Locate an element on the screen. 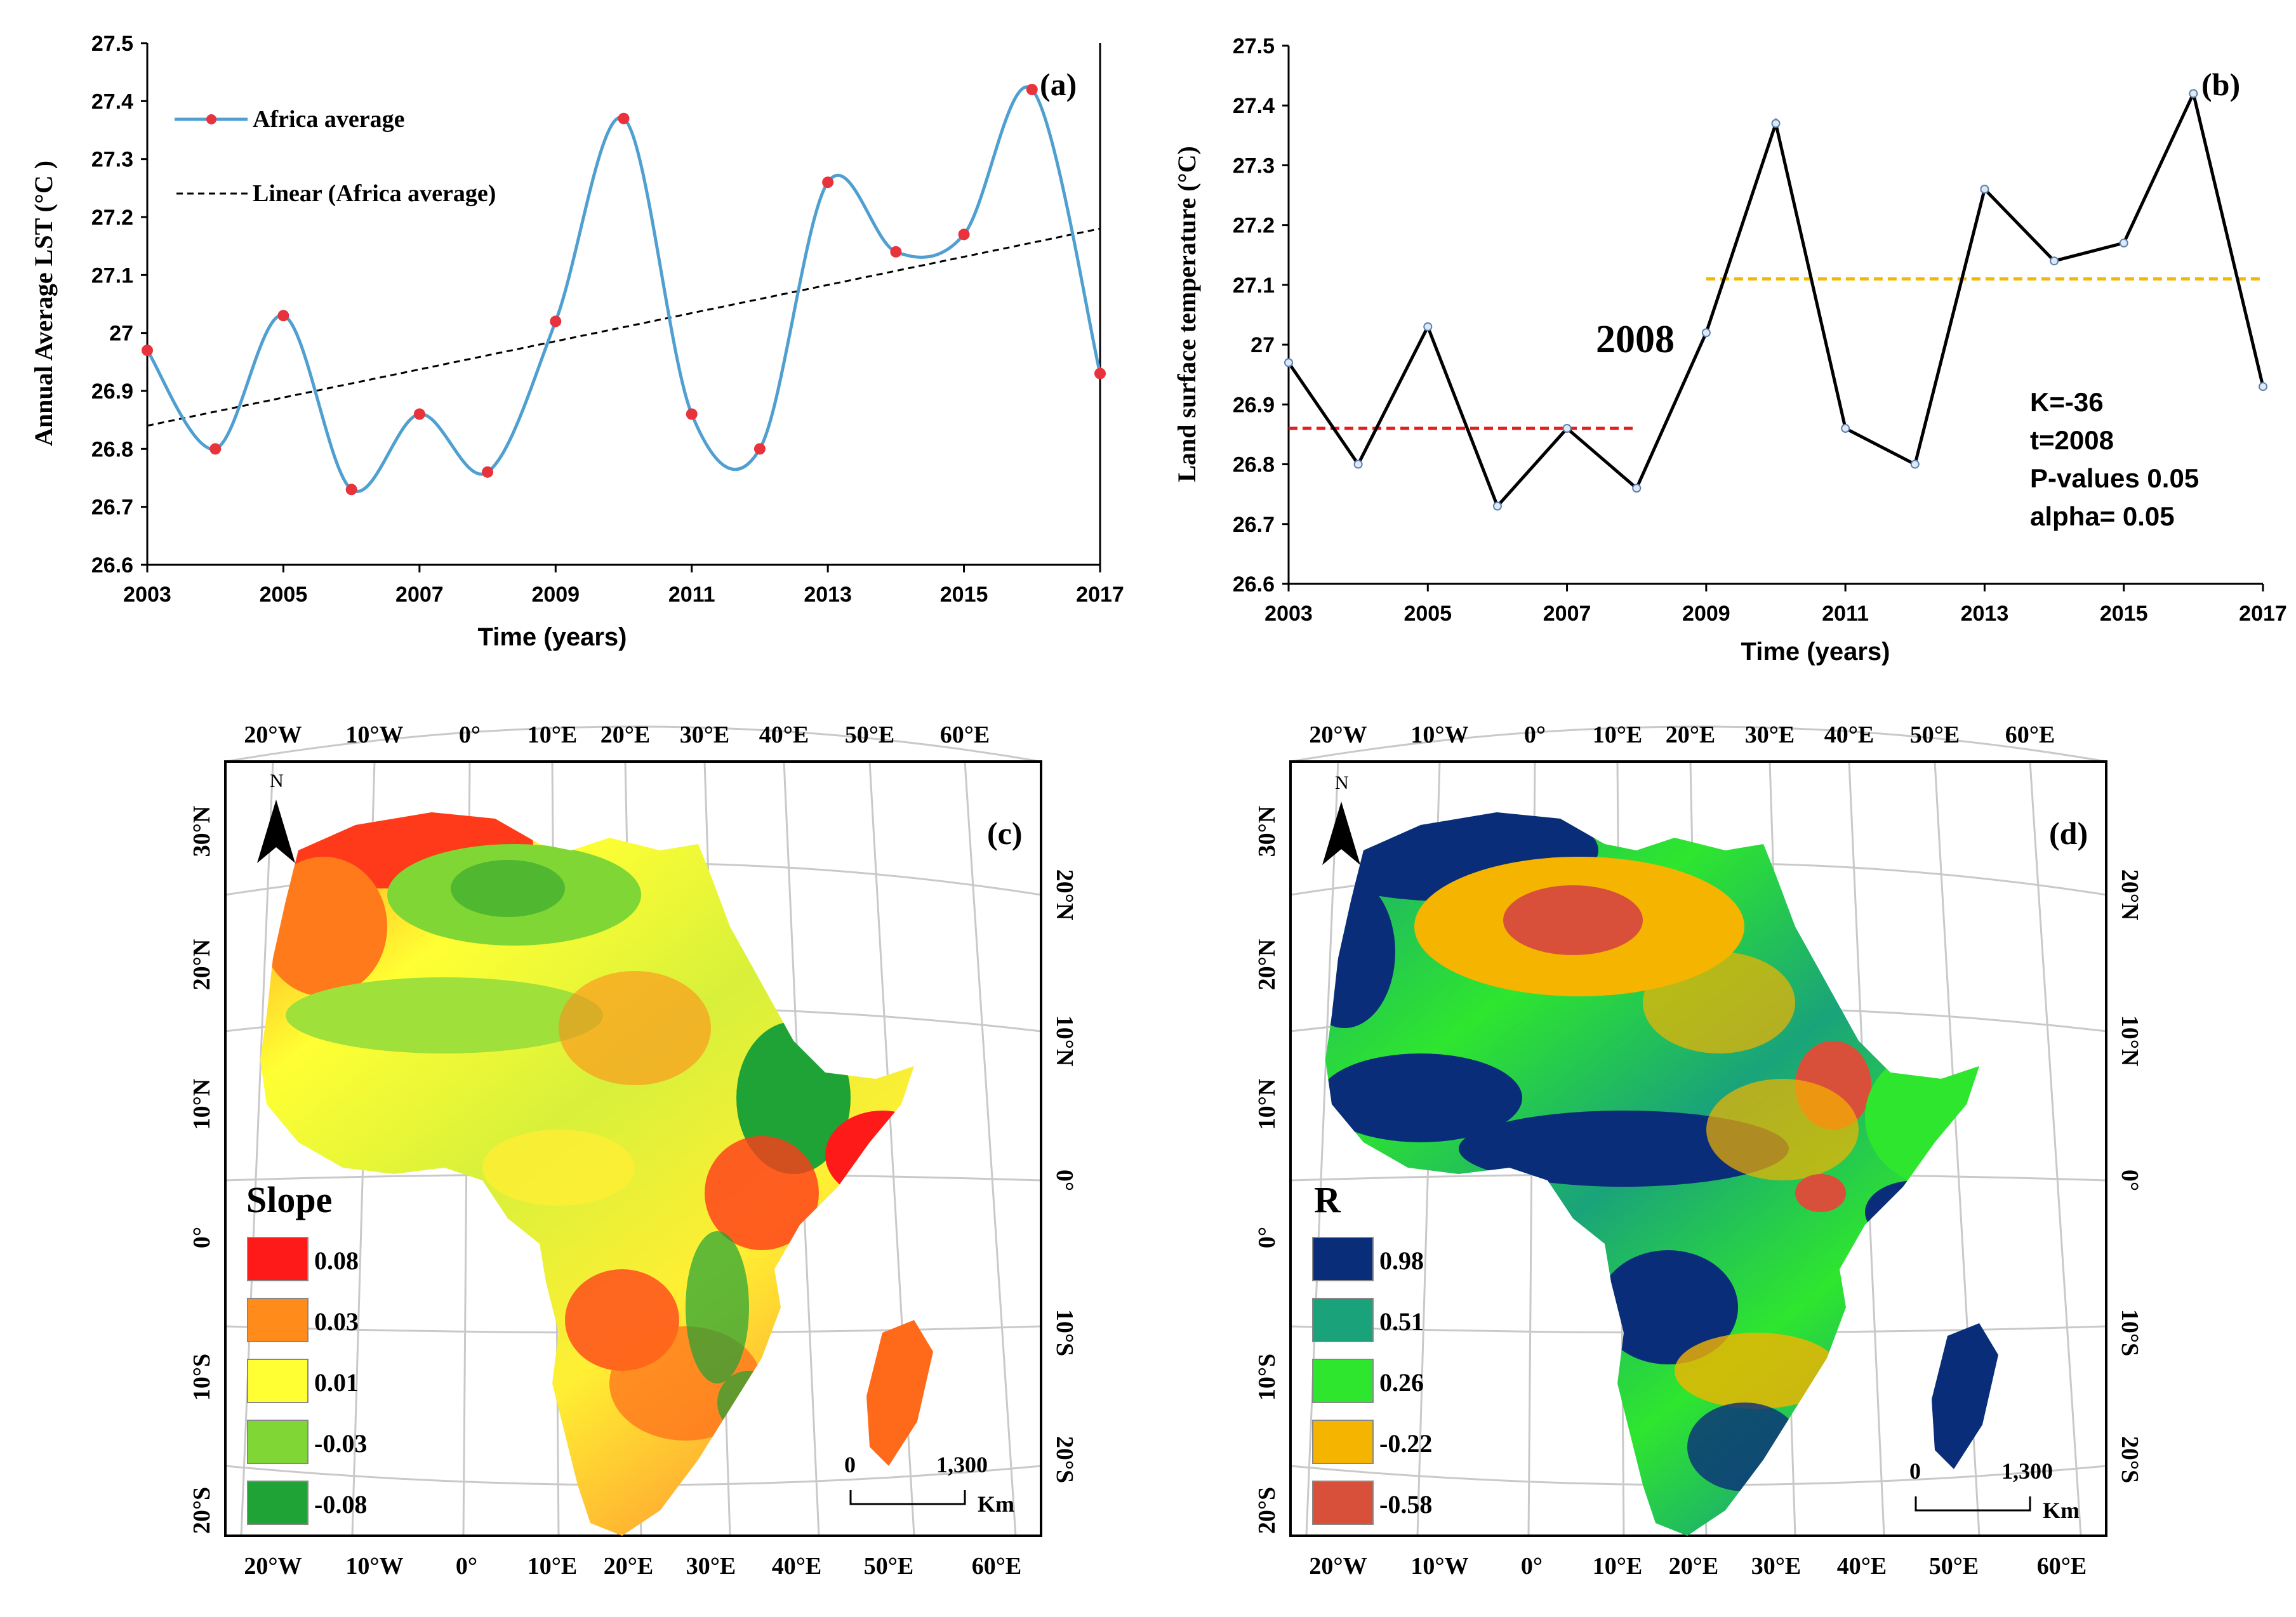  y-tick-label: 27 is located at coordinates (121, 334).